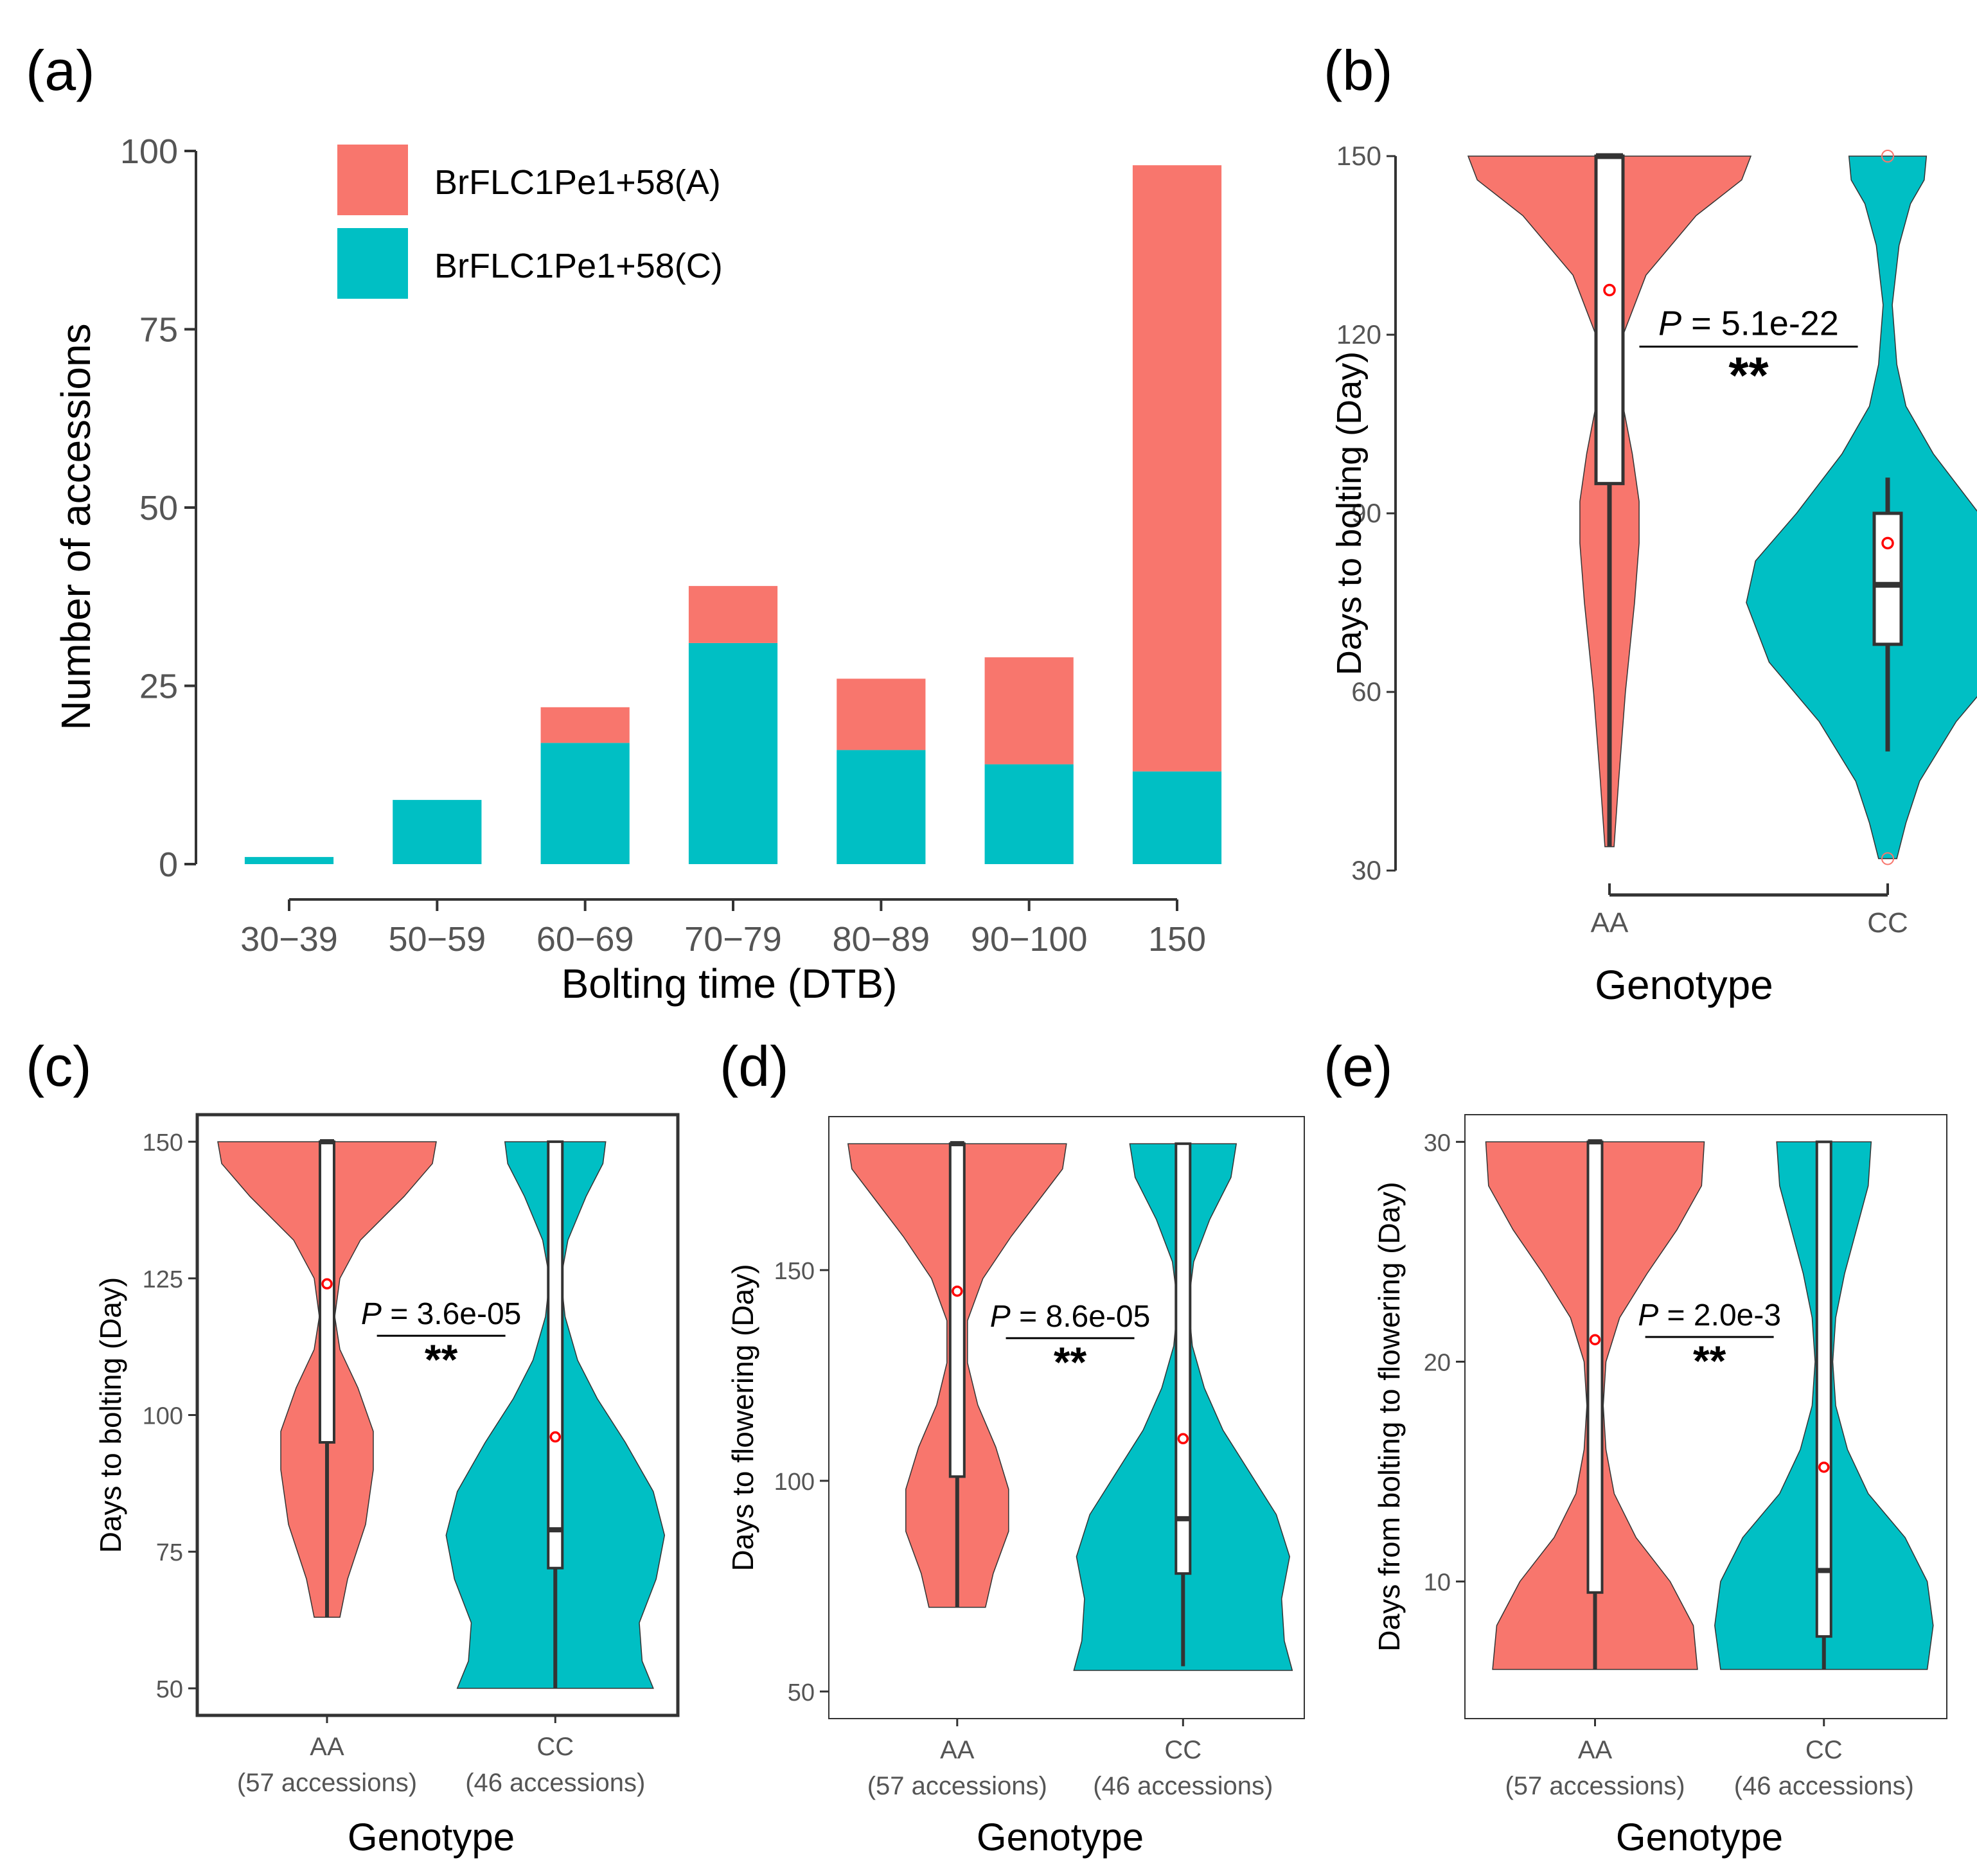  What do you see at coordinates (1684, 985) in the screenshot?
I see `panel-b-xlabel: Genotype` at bounding box center [1684, 985].